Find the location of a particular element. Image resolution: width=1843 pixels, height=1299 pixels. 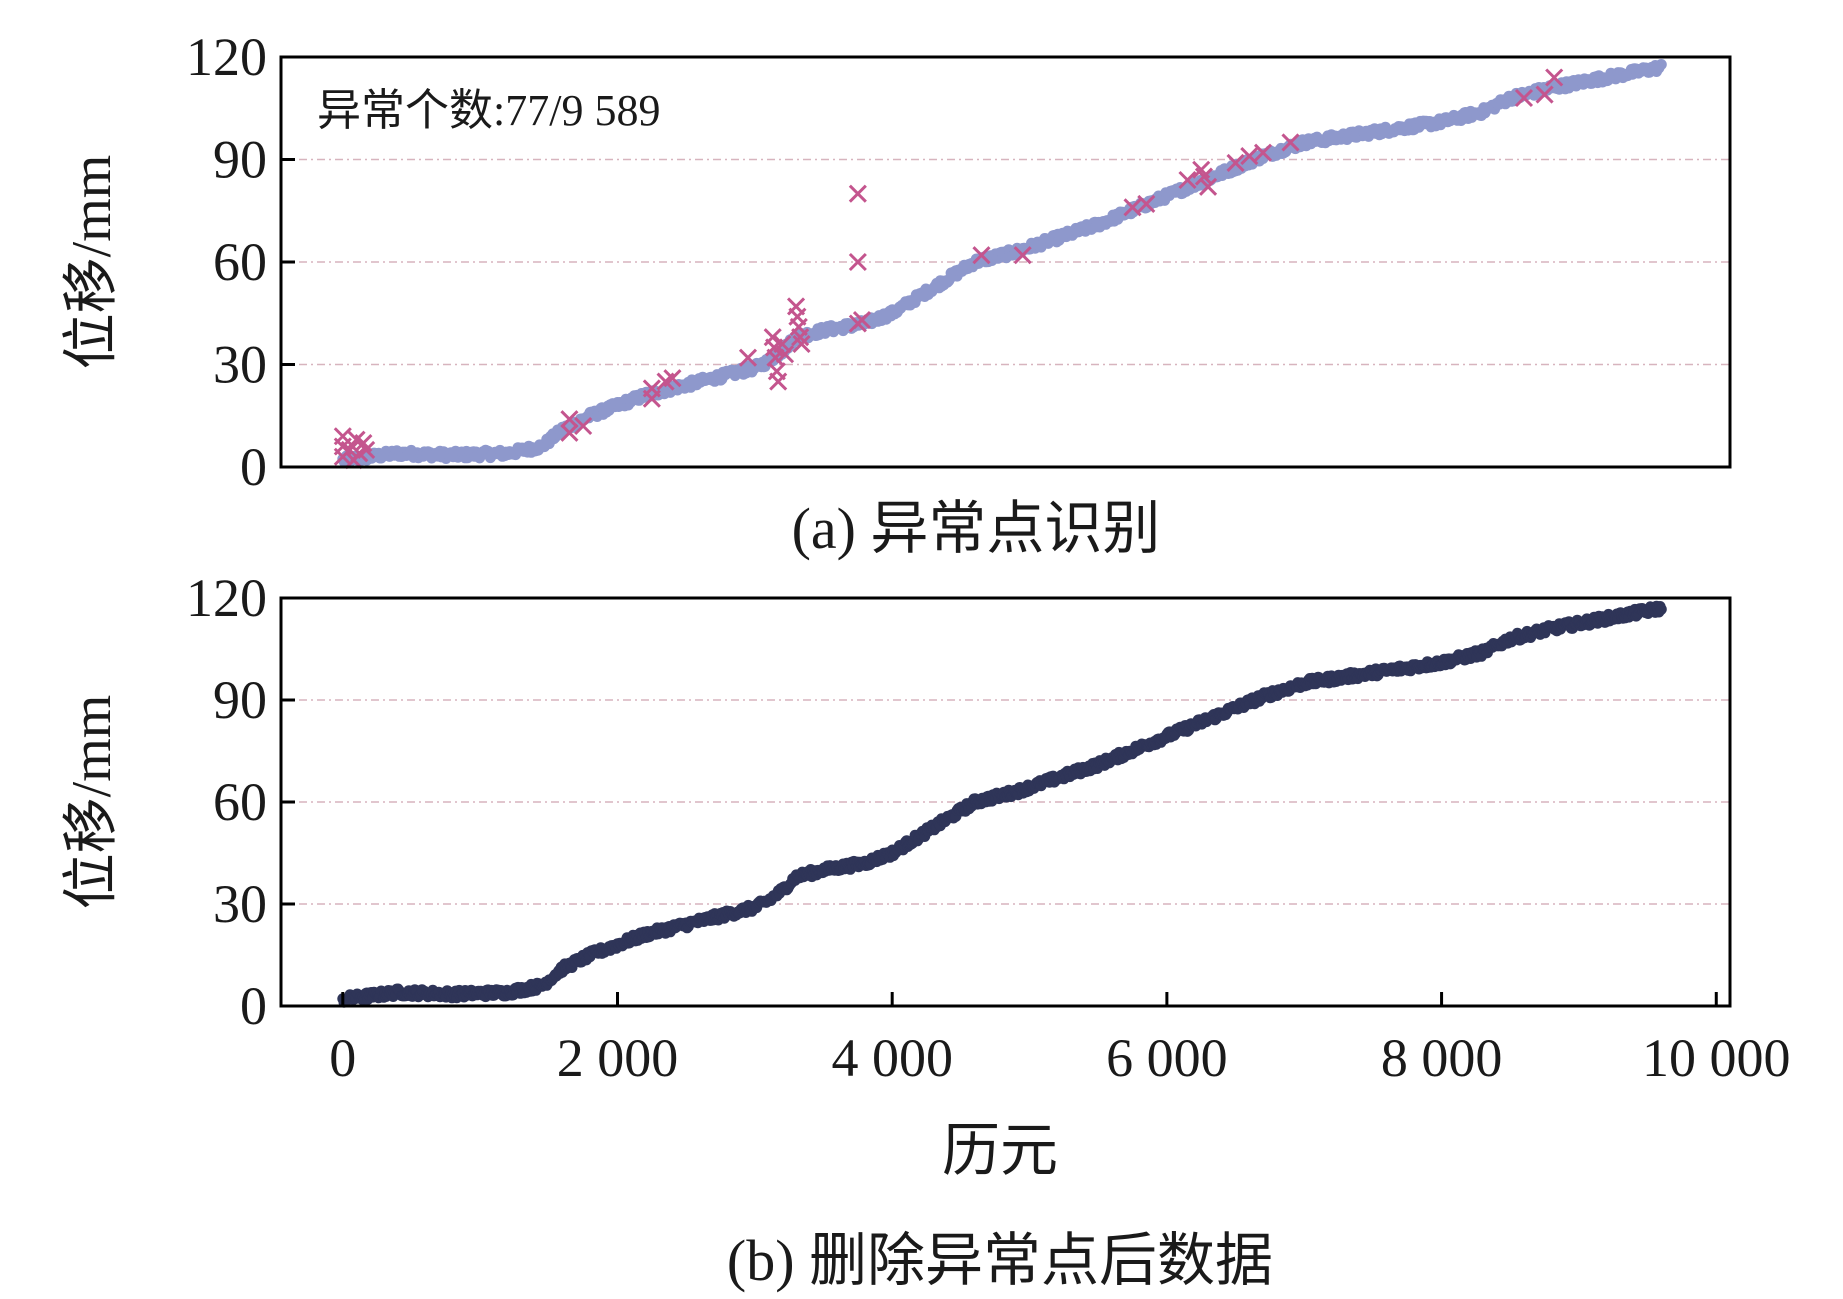

y-ticks-a: 0 30 60 90 120 is located at coordinates (240, 262).